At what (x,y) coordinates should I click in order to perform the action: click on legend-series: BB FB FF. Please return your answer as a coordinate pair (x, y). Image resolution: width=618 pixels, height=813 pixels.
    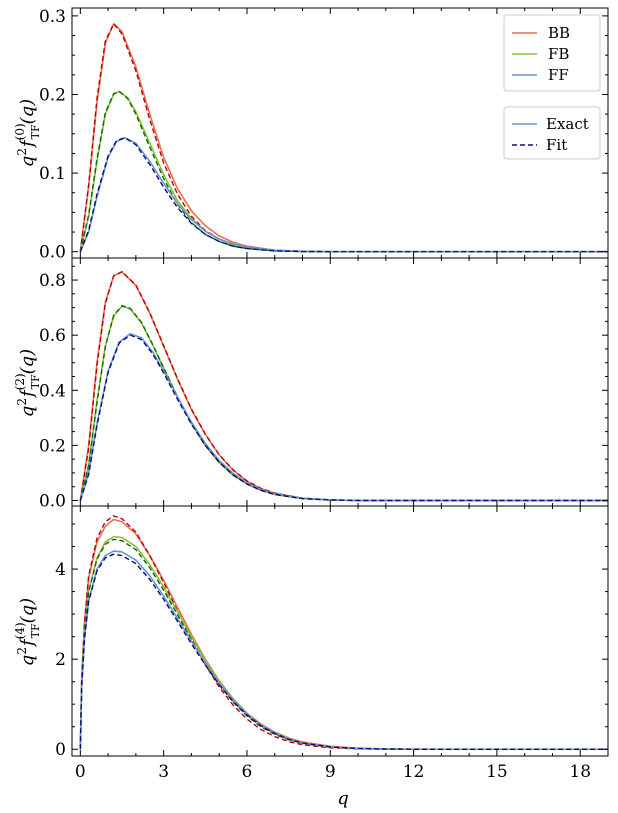
    Looking at the image, I should click on (552, 53).